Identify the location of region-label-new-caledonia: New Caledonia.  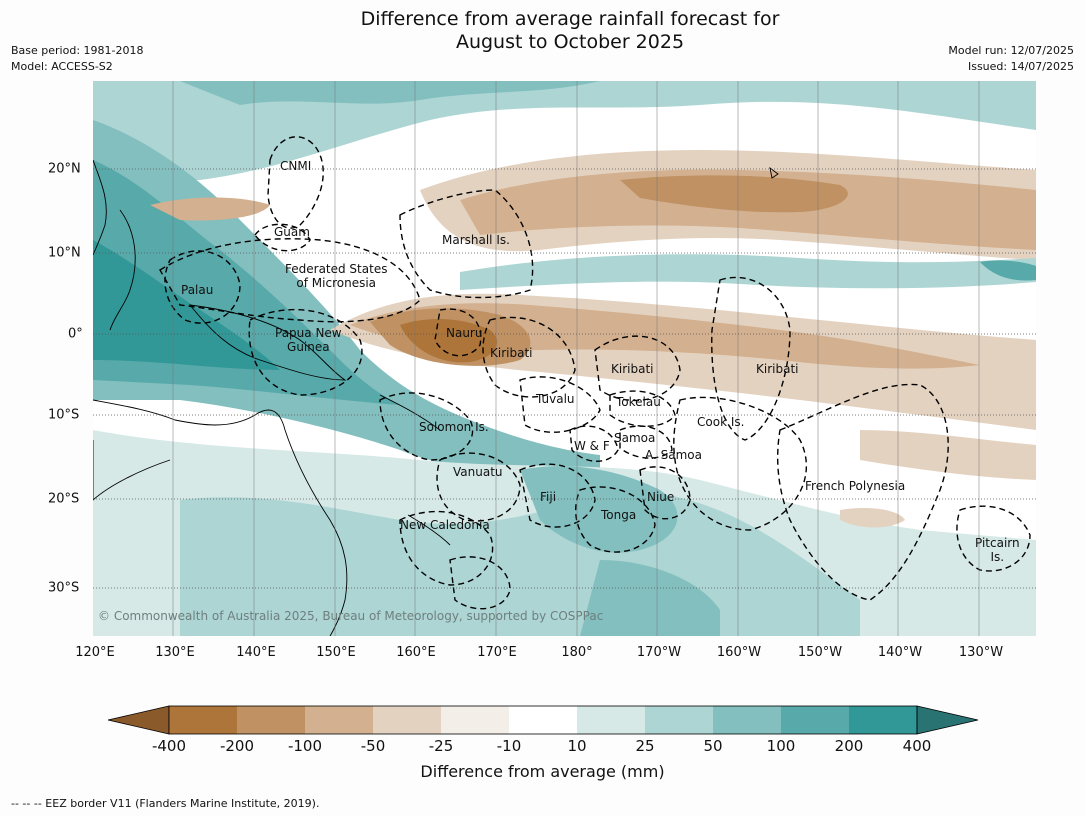
(445, 525).